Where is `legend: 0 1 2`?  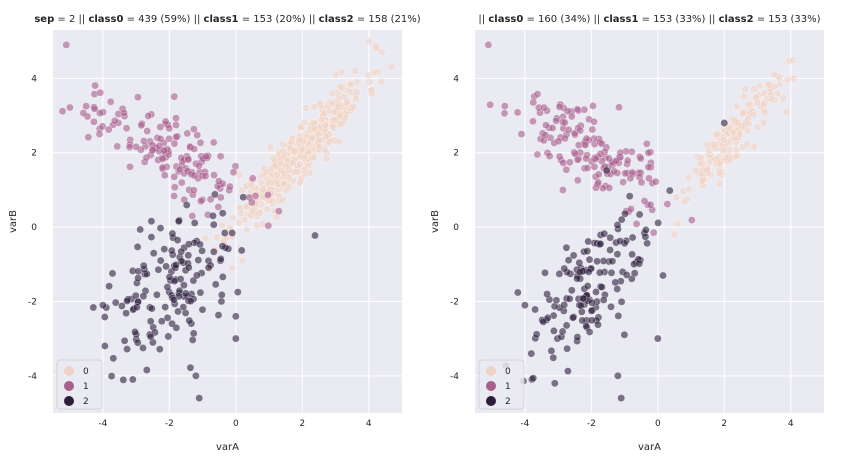 legend: 0 1 2 is located at coordinates (79, 384).